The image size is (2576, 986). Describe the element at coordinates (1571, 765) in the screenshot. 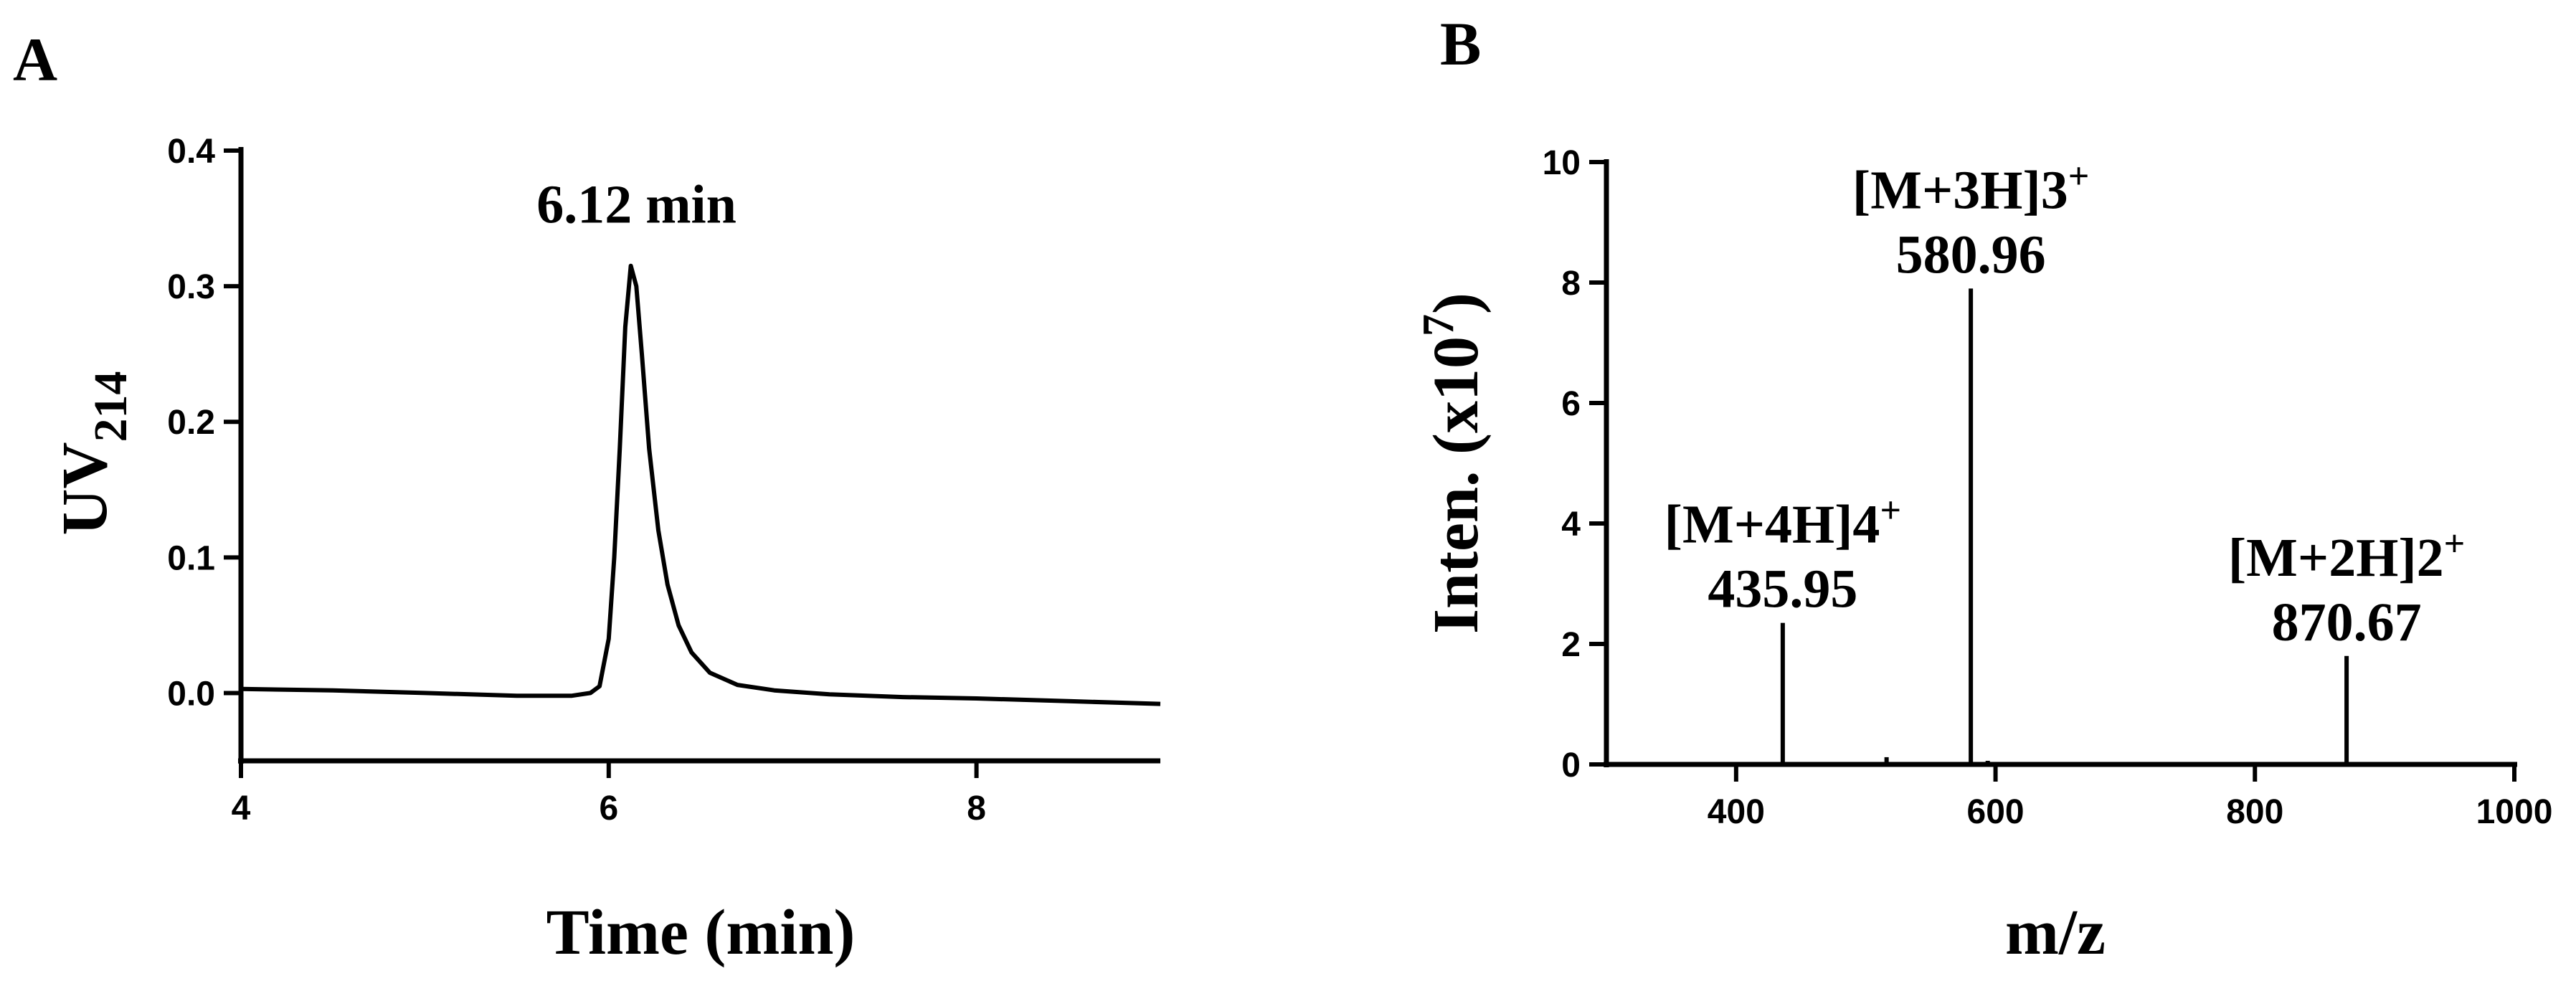

I see `panel-b-y-tick-label: 0` at that location.